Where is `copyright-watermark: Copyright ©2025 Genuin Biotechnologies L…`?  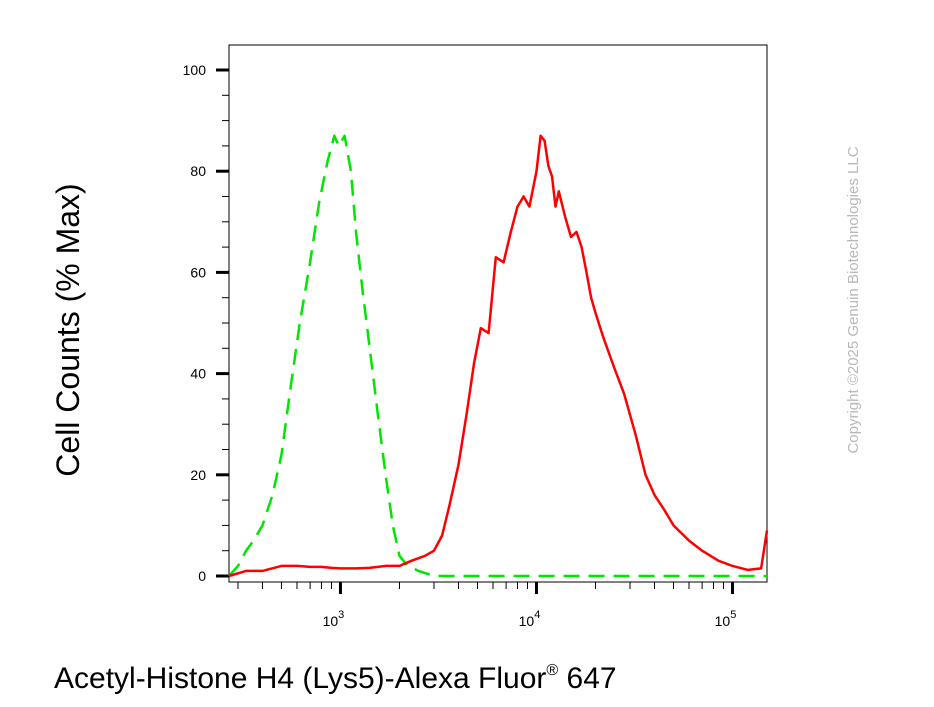
copyright-watermark: Copyright ©2025 Genuin Biotechnologies L… is located at coordinates (853, 299).